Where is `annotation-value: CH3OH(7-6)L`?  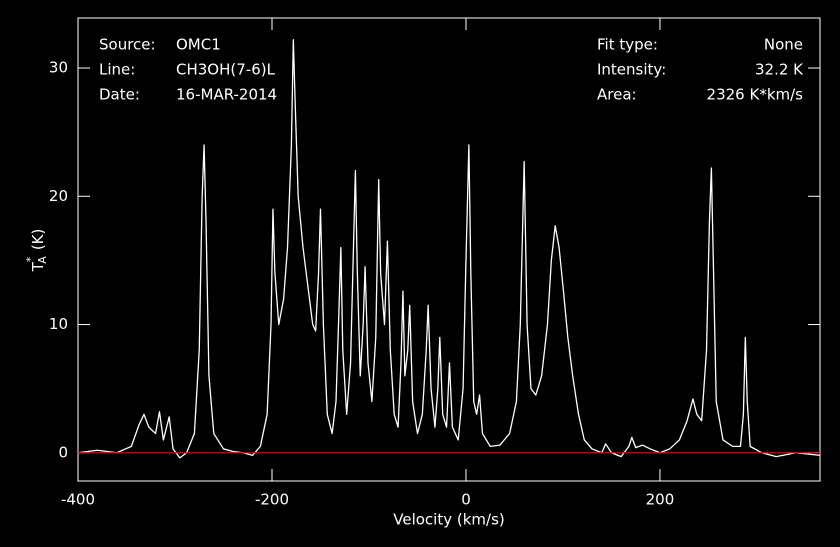 annotation-value: CH3OH(7-6)L is located at coordinates (226, 70).